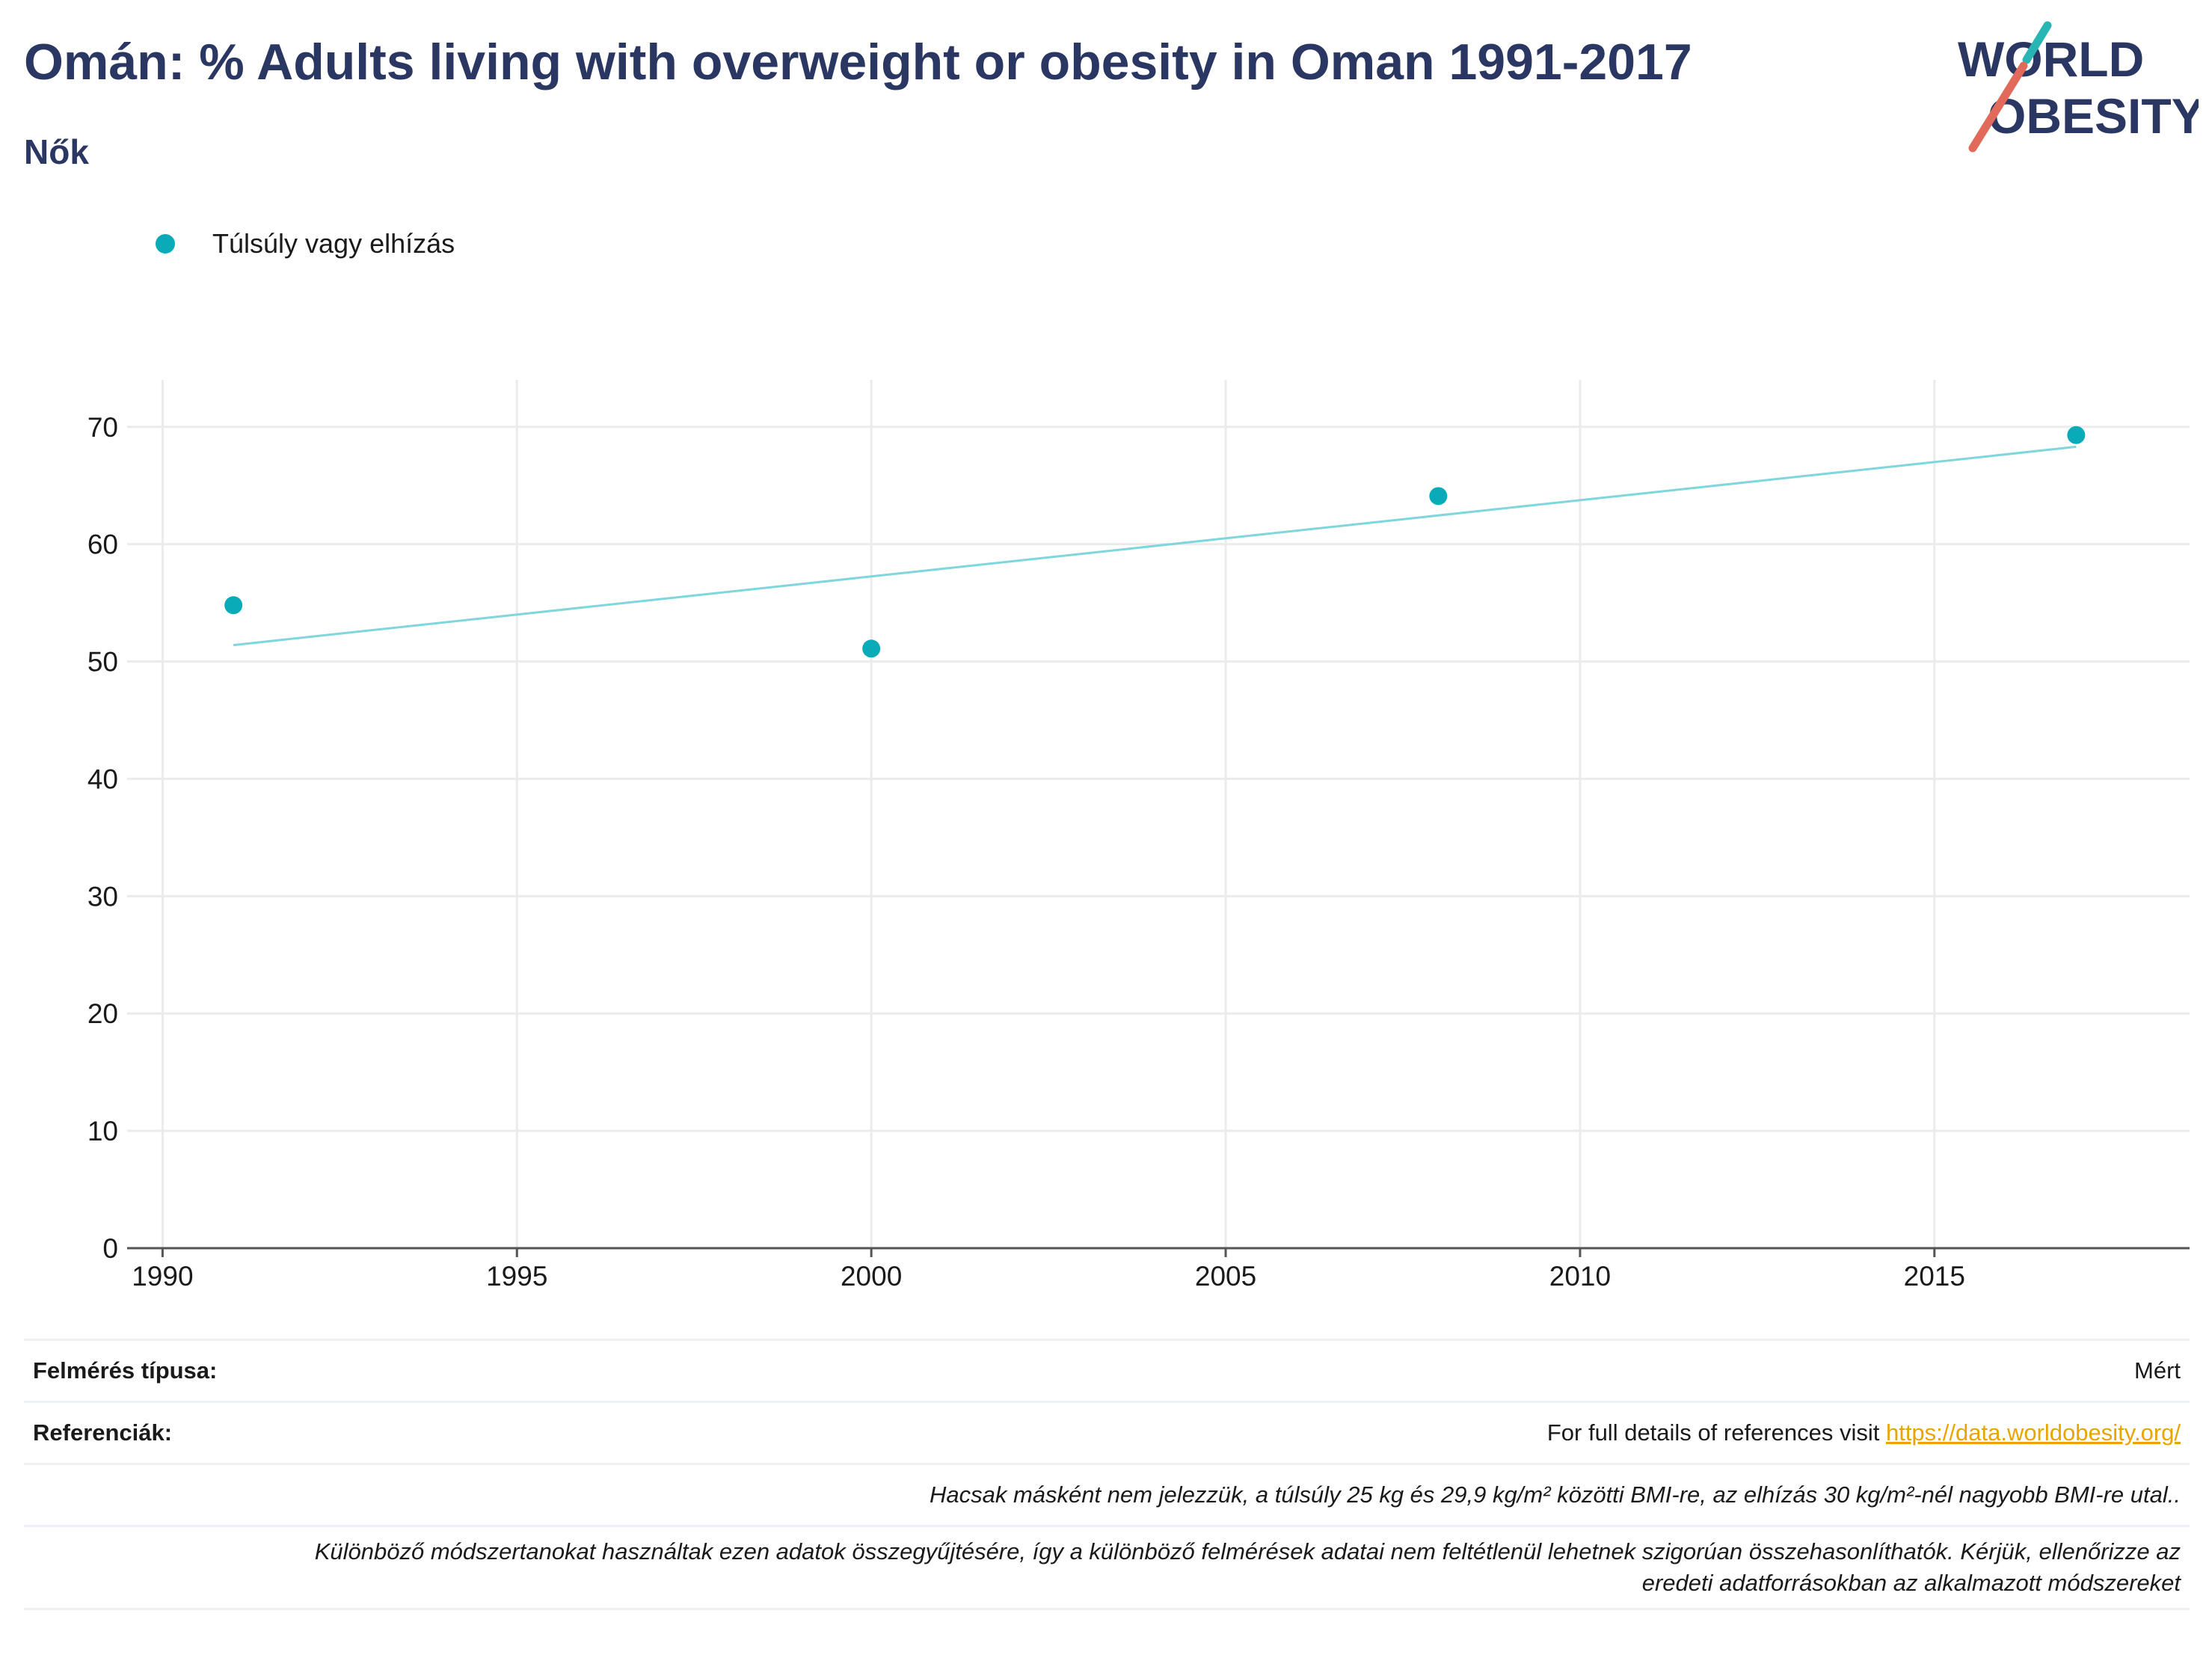 The width and height of the screenshot is (2212, 1655). Describe the element at coordinates (1580, 1273) in the screenshot. I see `x-tick-label: 2010` at that location.